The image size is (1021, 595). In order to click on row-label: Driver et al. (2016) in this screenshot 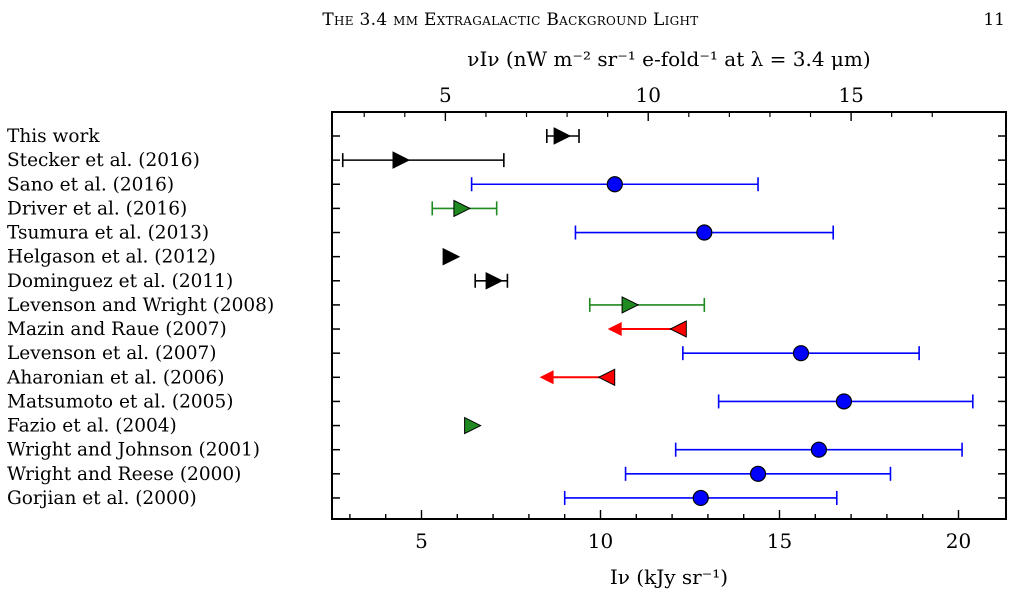, I will do `click(97, 208)`.